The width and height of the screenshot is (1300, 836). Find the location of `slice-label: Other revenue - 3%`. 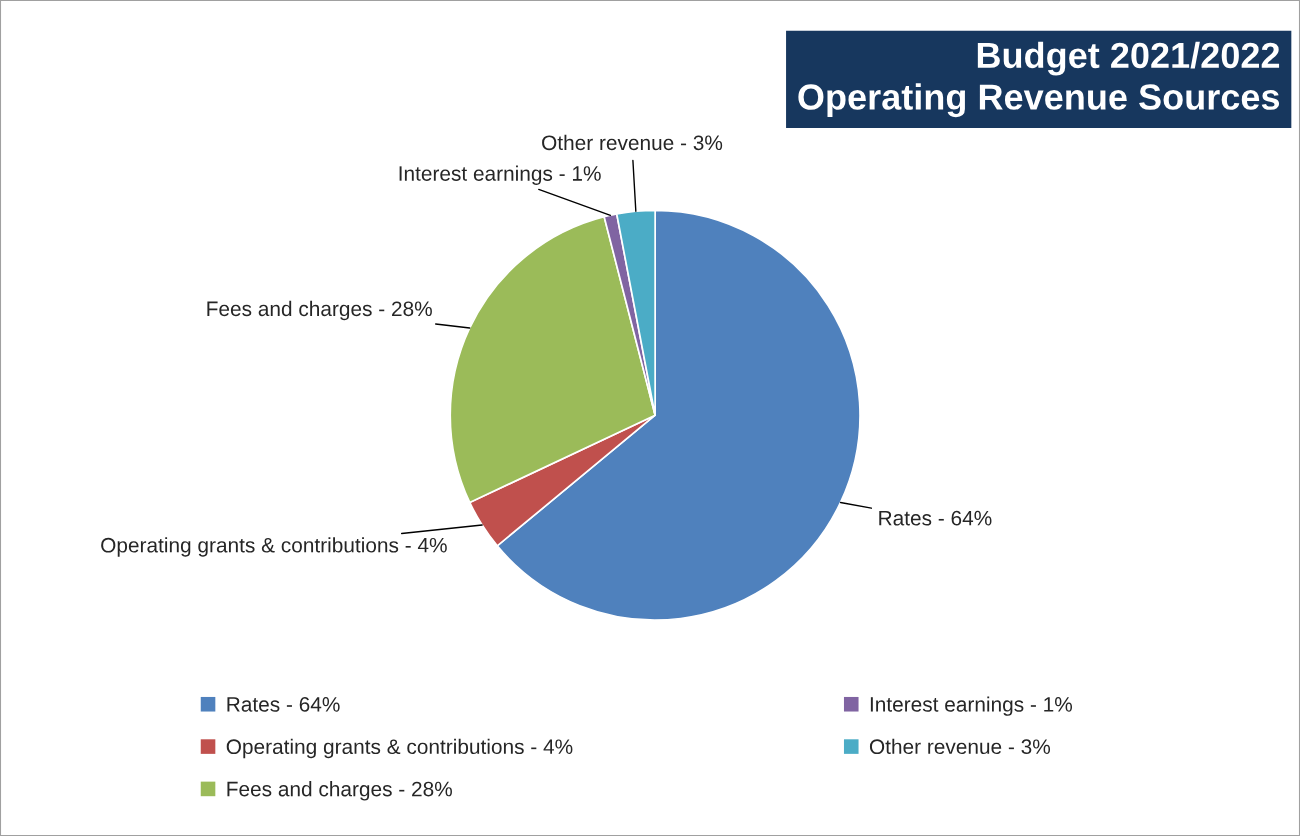

slice-label: Other revenue - 3% is located at coordinates (632, 142).